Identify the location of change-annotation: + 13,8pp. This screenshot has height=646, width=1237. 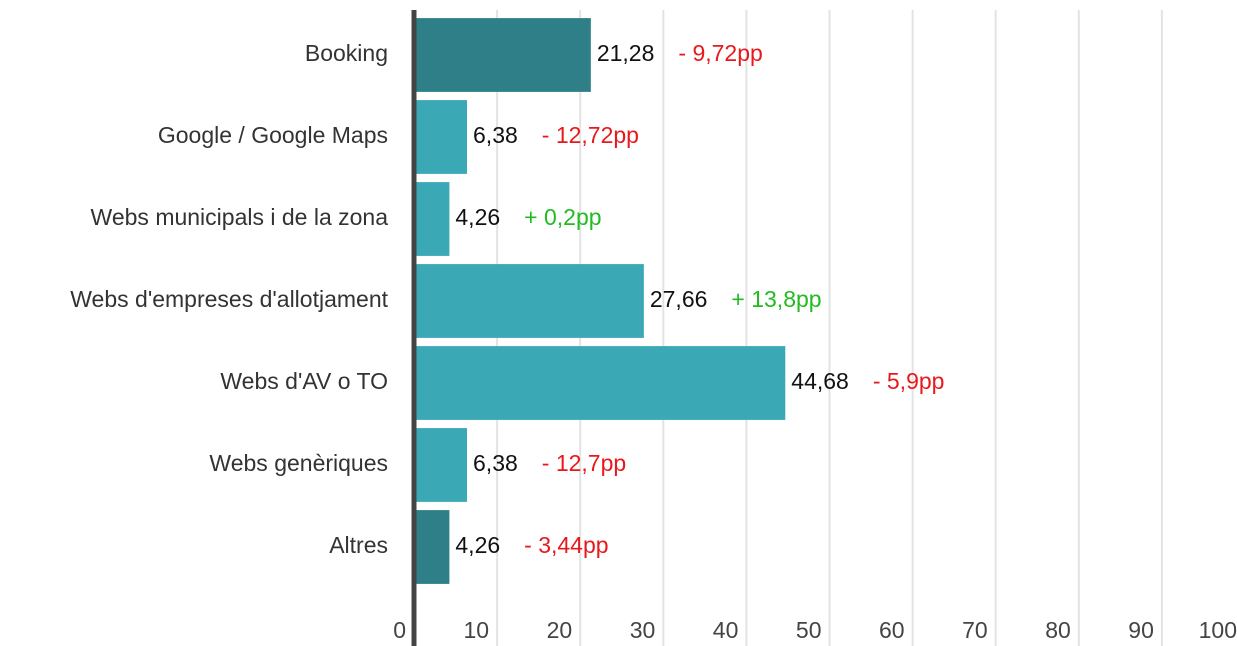
(776, 299).